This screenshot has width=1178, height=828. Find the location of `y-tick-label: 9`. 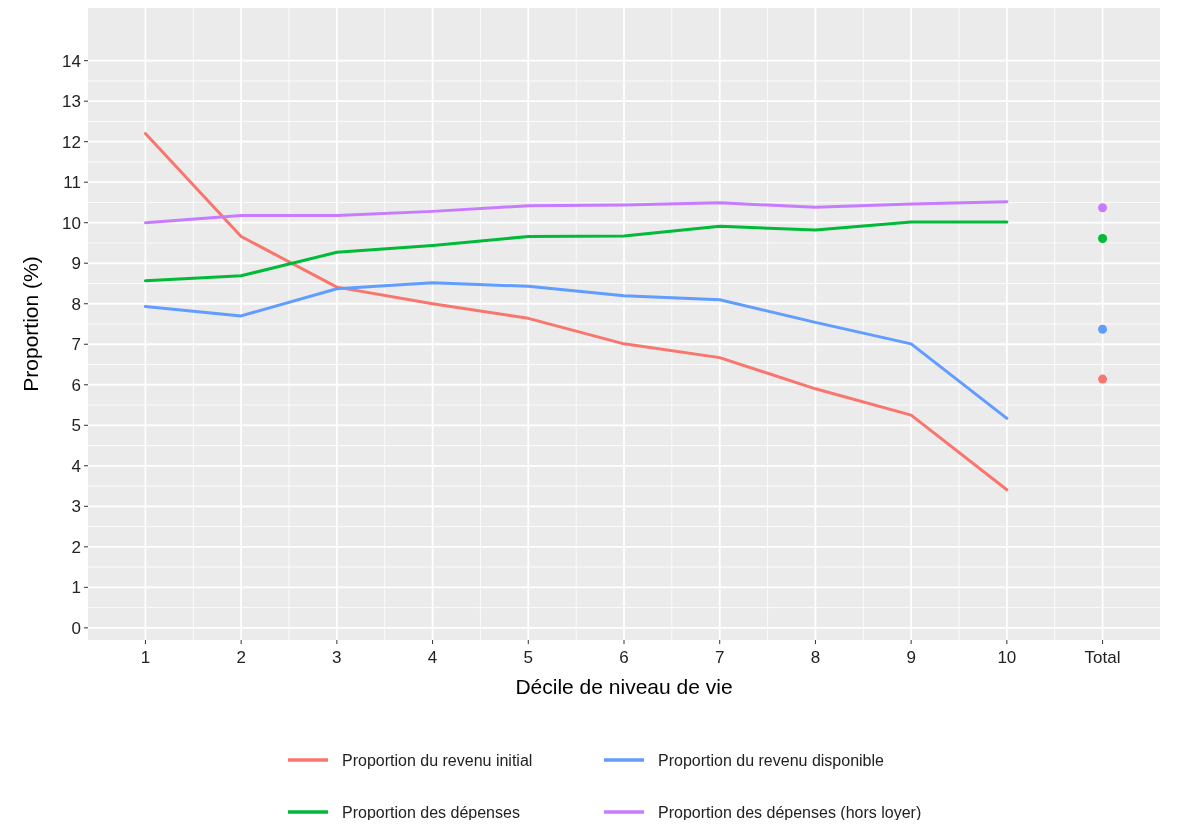

y-tick-label: 9 is located at coordinates (76, 264).